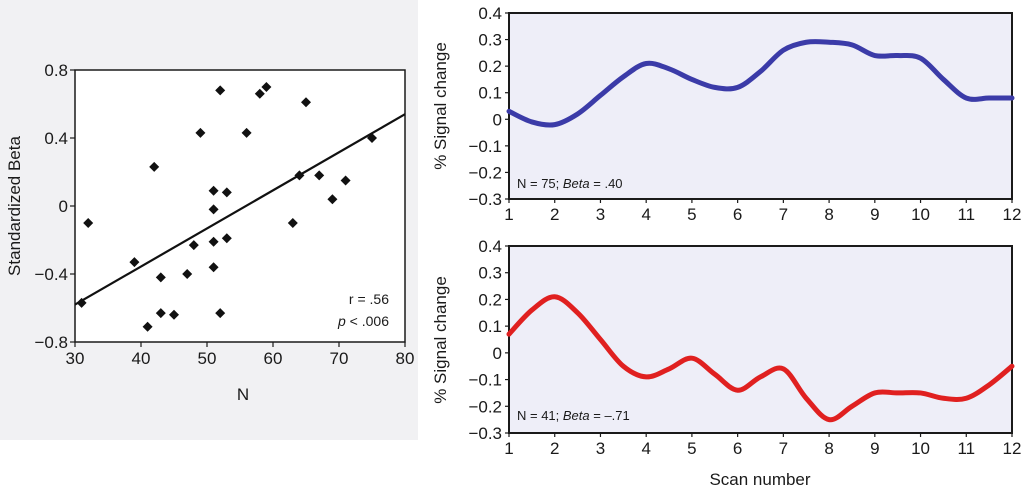 The width and height of the screenshot is (1029, 494). Describe the element at coordinates (485, 406) in the screenshot. I see `line-plot-bottom-ytick-label: −0.2` at that location.